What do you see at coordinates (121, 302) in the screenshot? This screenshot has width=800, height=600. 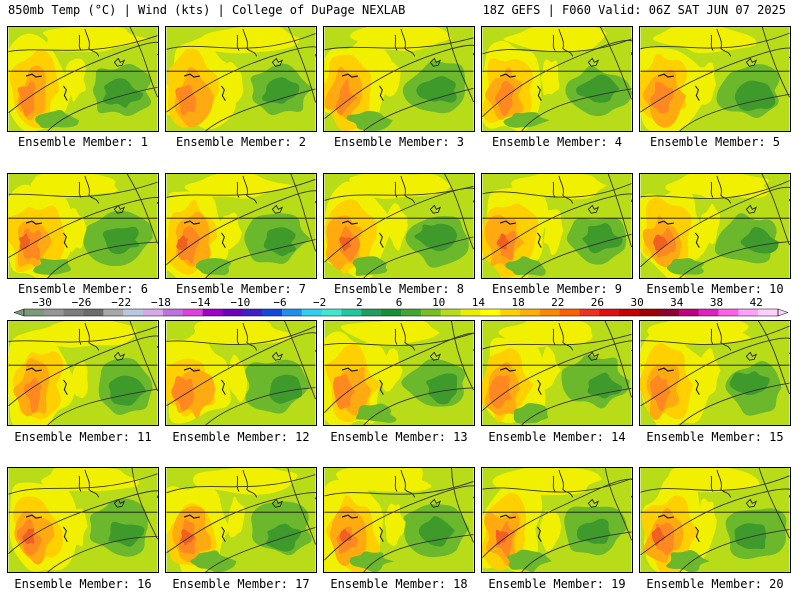 I see `colorbar-tick-label: −22` at bounding box center [121, 302].